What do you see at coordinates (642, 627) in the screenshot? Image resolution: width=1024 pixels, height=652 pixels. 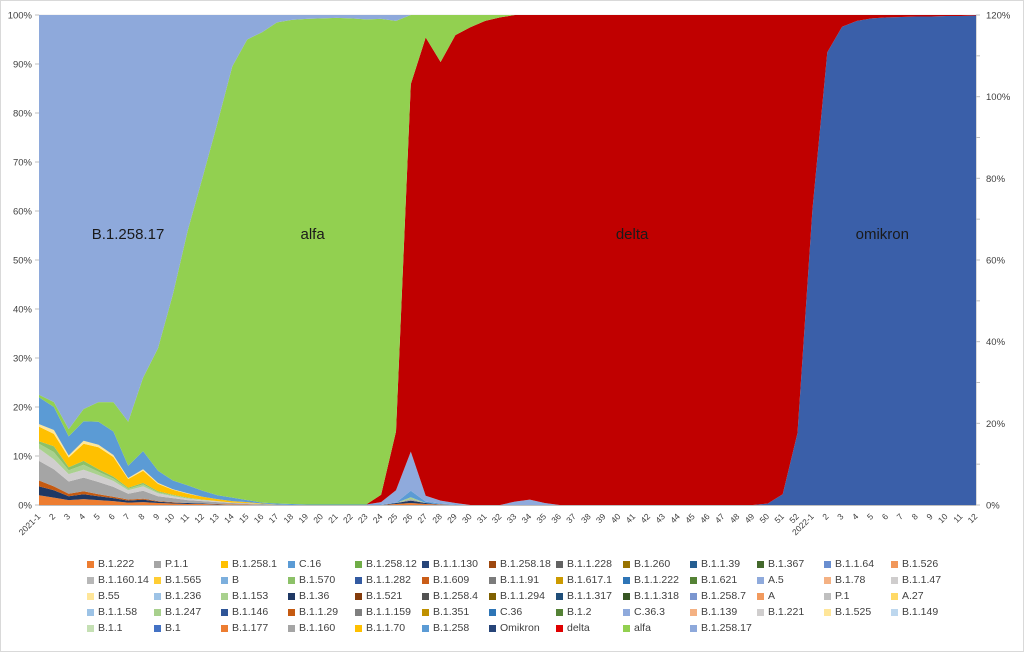 I see `legend-label: alfa` at bounding box center [642, 627].